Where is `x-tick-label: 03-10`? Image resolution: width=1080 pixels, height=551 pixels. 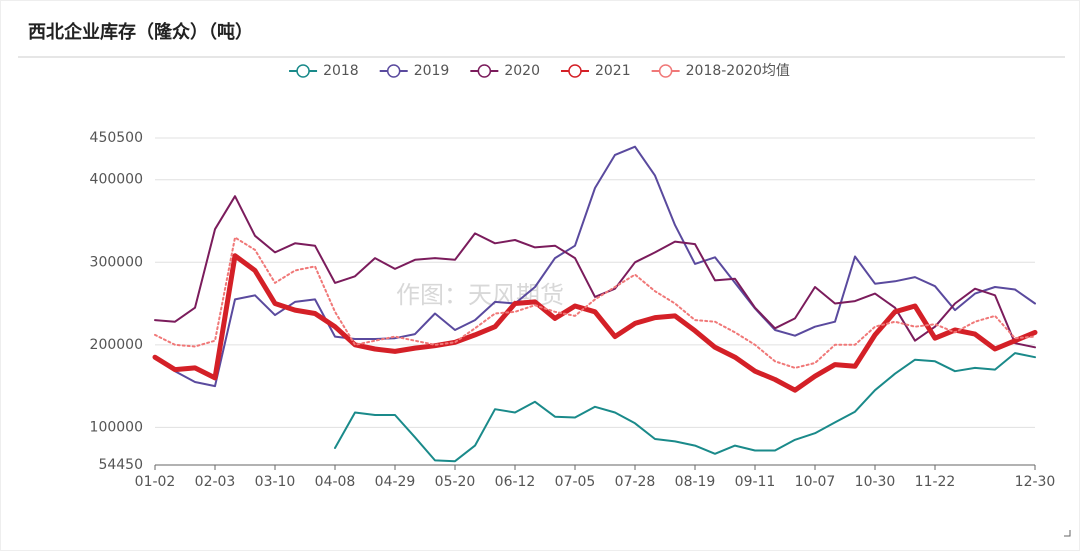
x-tick-label: 03-10 is located at coordinates (275, 482).